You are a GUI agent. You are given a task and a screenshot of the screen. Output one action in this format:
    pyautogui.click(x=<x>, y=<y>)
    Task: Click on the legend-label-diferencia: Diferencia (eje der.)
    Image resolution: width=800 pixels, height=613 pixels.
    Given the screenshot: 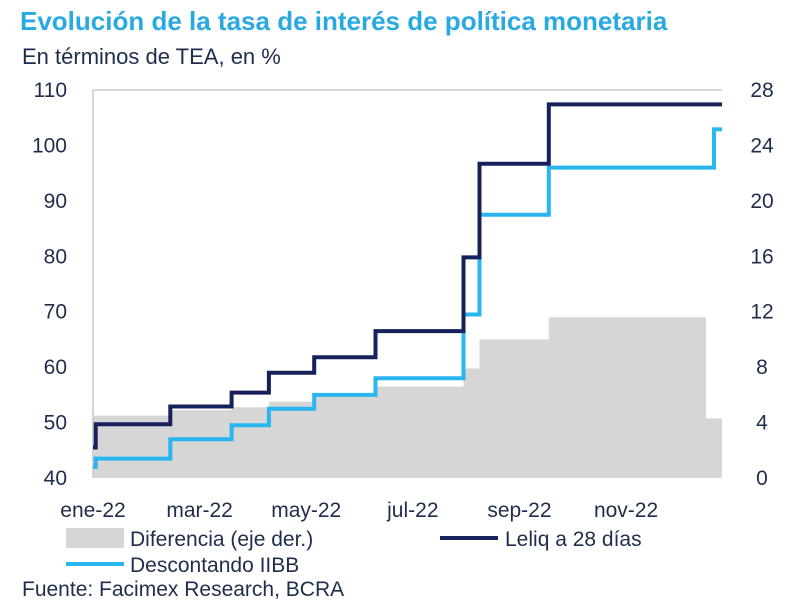 What is the action you would take?
    pyautogui.click(x=221, y=539)
    